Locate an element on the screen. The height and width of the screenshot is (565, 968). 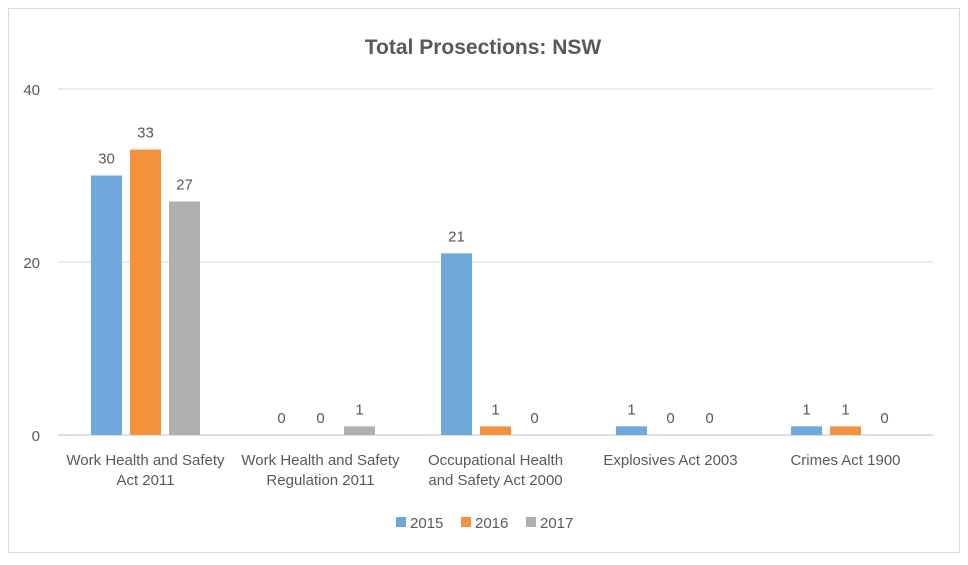
data-label-2015-1: 0 is located at coordinates (281, 418).